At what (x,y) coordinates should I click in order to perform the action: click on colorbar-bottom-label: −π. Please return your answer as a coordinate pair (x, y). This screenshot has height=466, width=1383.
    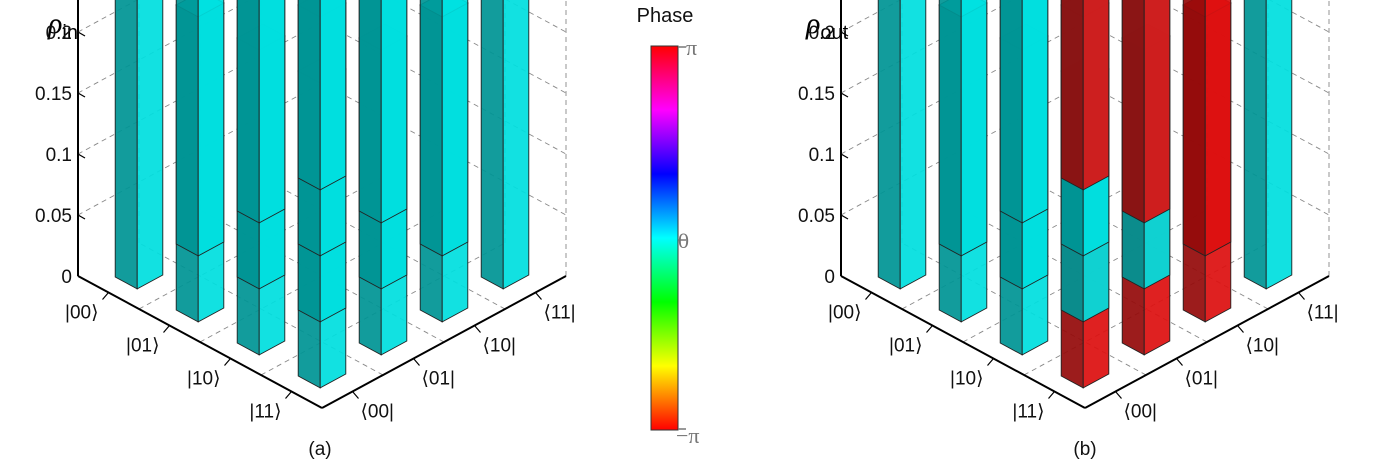
    Looking at the image, I should click on (688, 435).